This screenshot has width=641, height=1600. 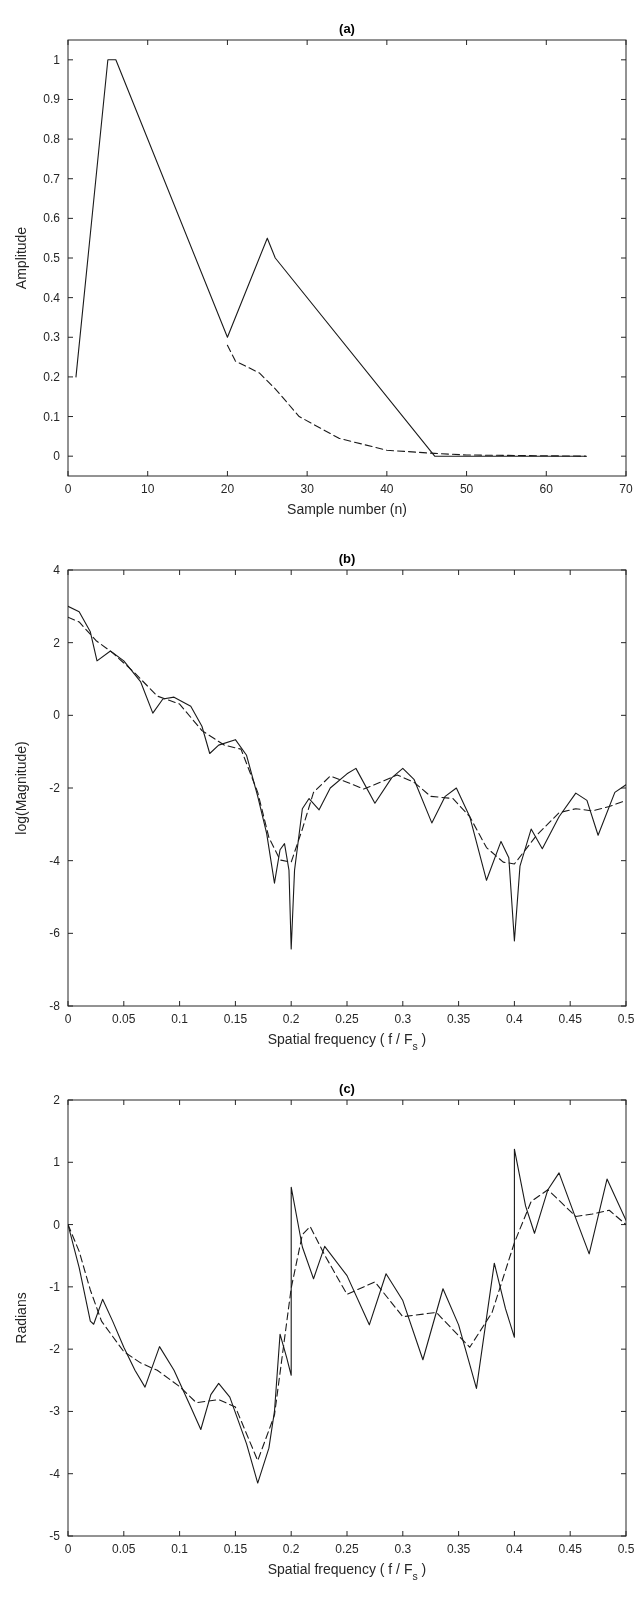 I want to click on y-axis-title: Amplitude, so click(x=21, y=258).